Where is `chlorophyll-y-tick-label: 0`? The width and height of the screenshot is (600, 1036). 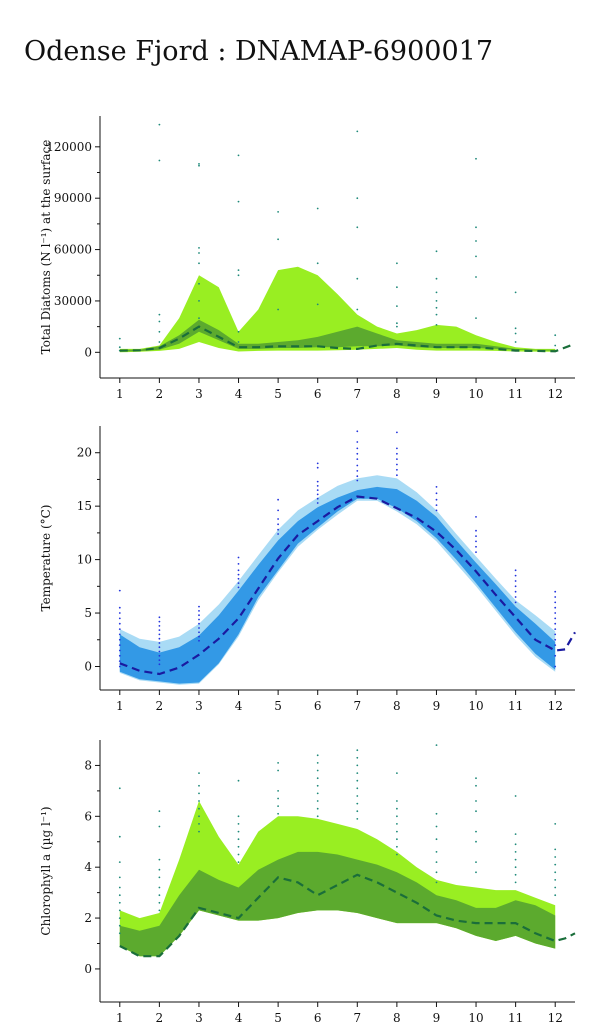 chlorophyll-y-tick-label: 0 is located at coordinates (88, 969).